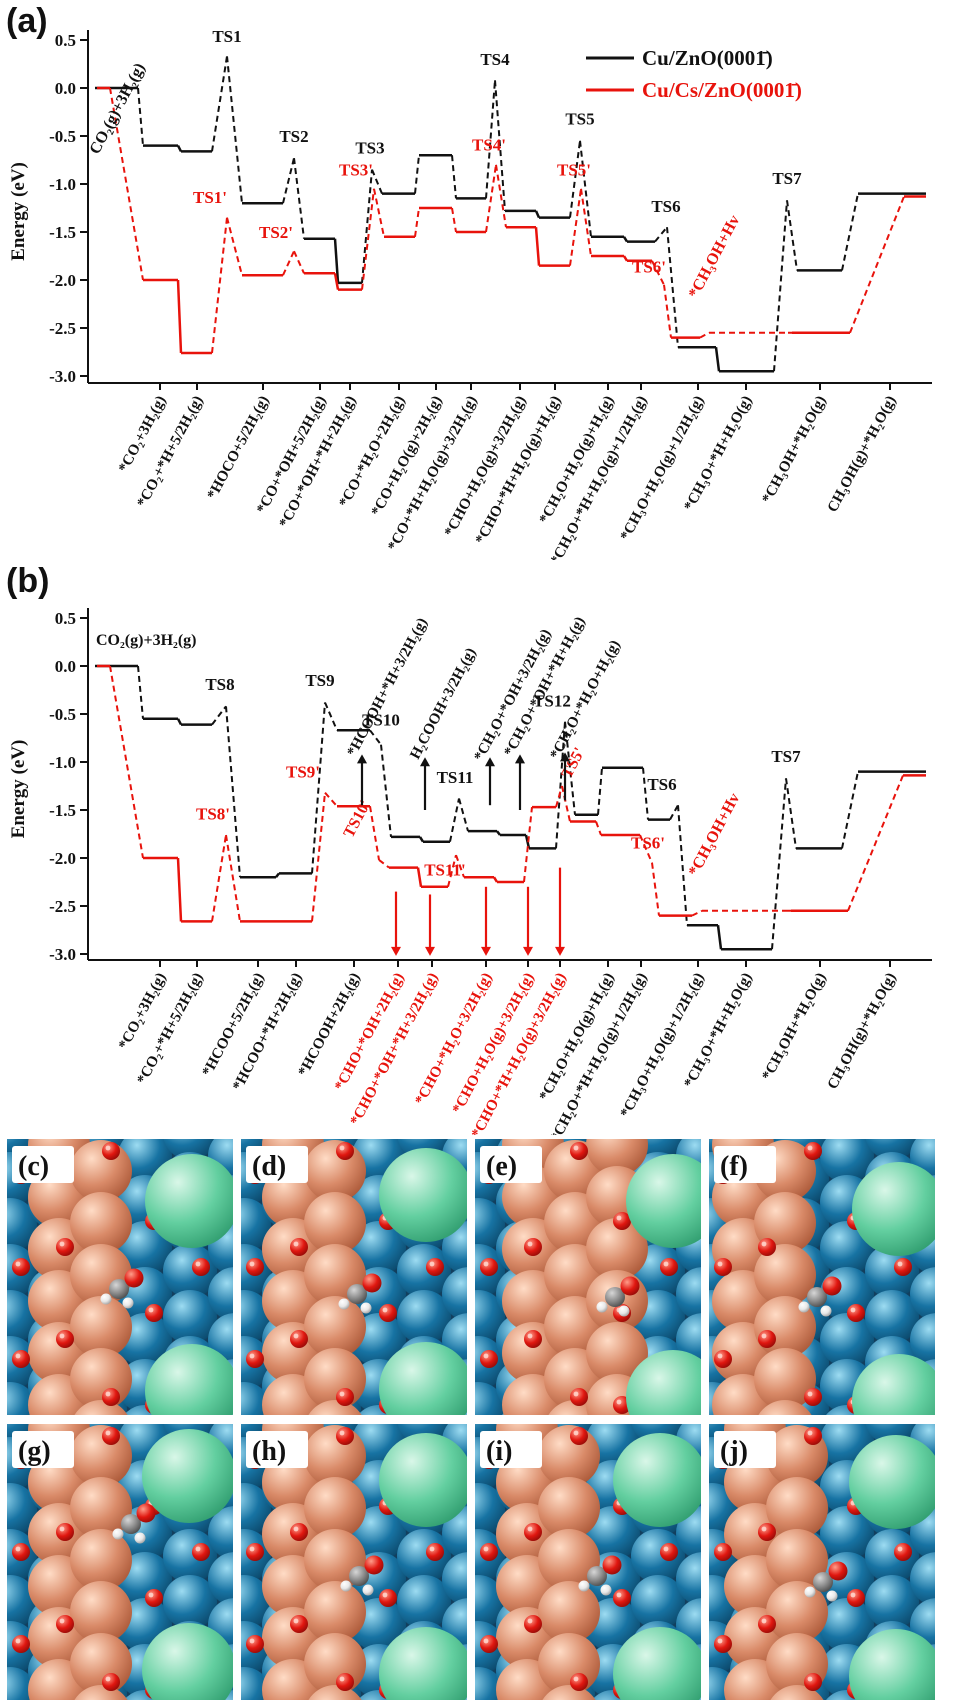 This screenshot has width=953, height=1704. What do you see at coordinates (381, 720) in the screenshot?
I see `ts-label: TS10` at bounding box center [381, 720].